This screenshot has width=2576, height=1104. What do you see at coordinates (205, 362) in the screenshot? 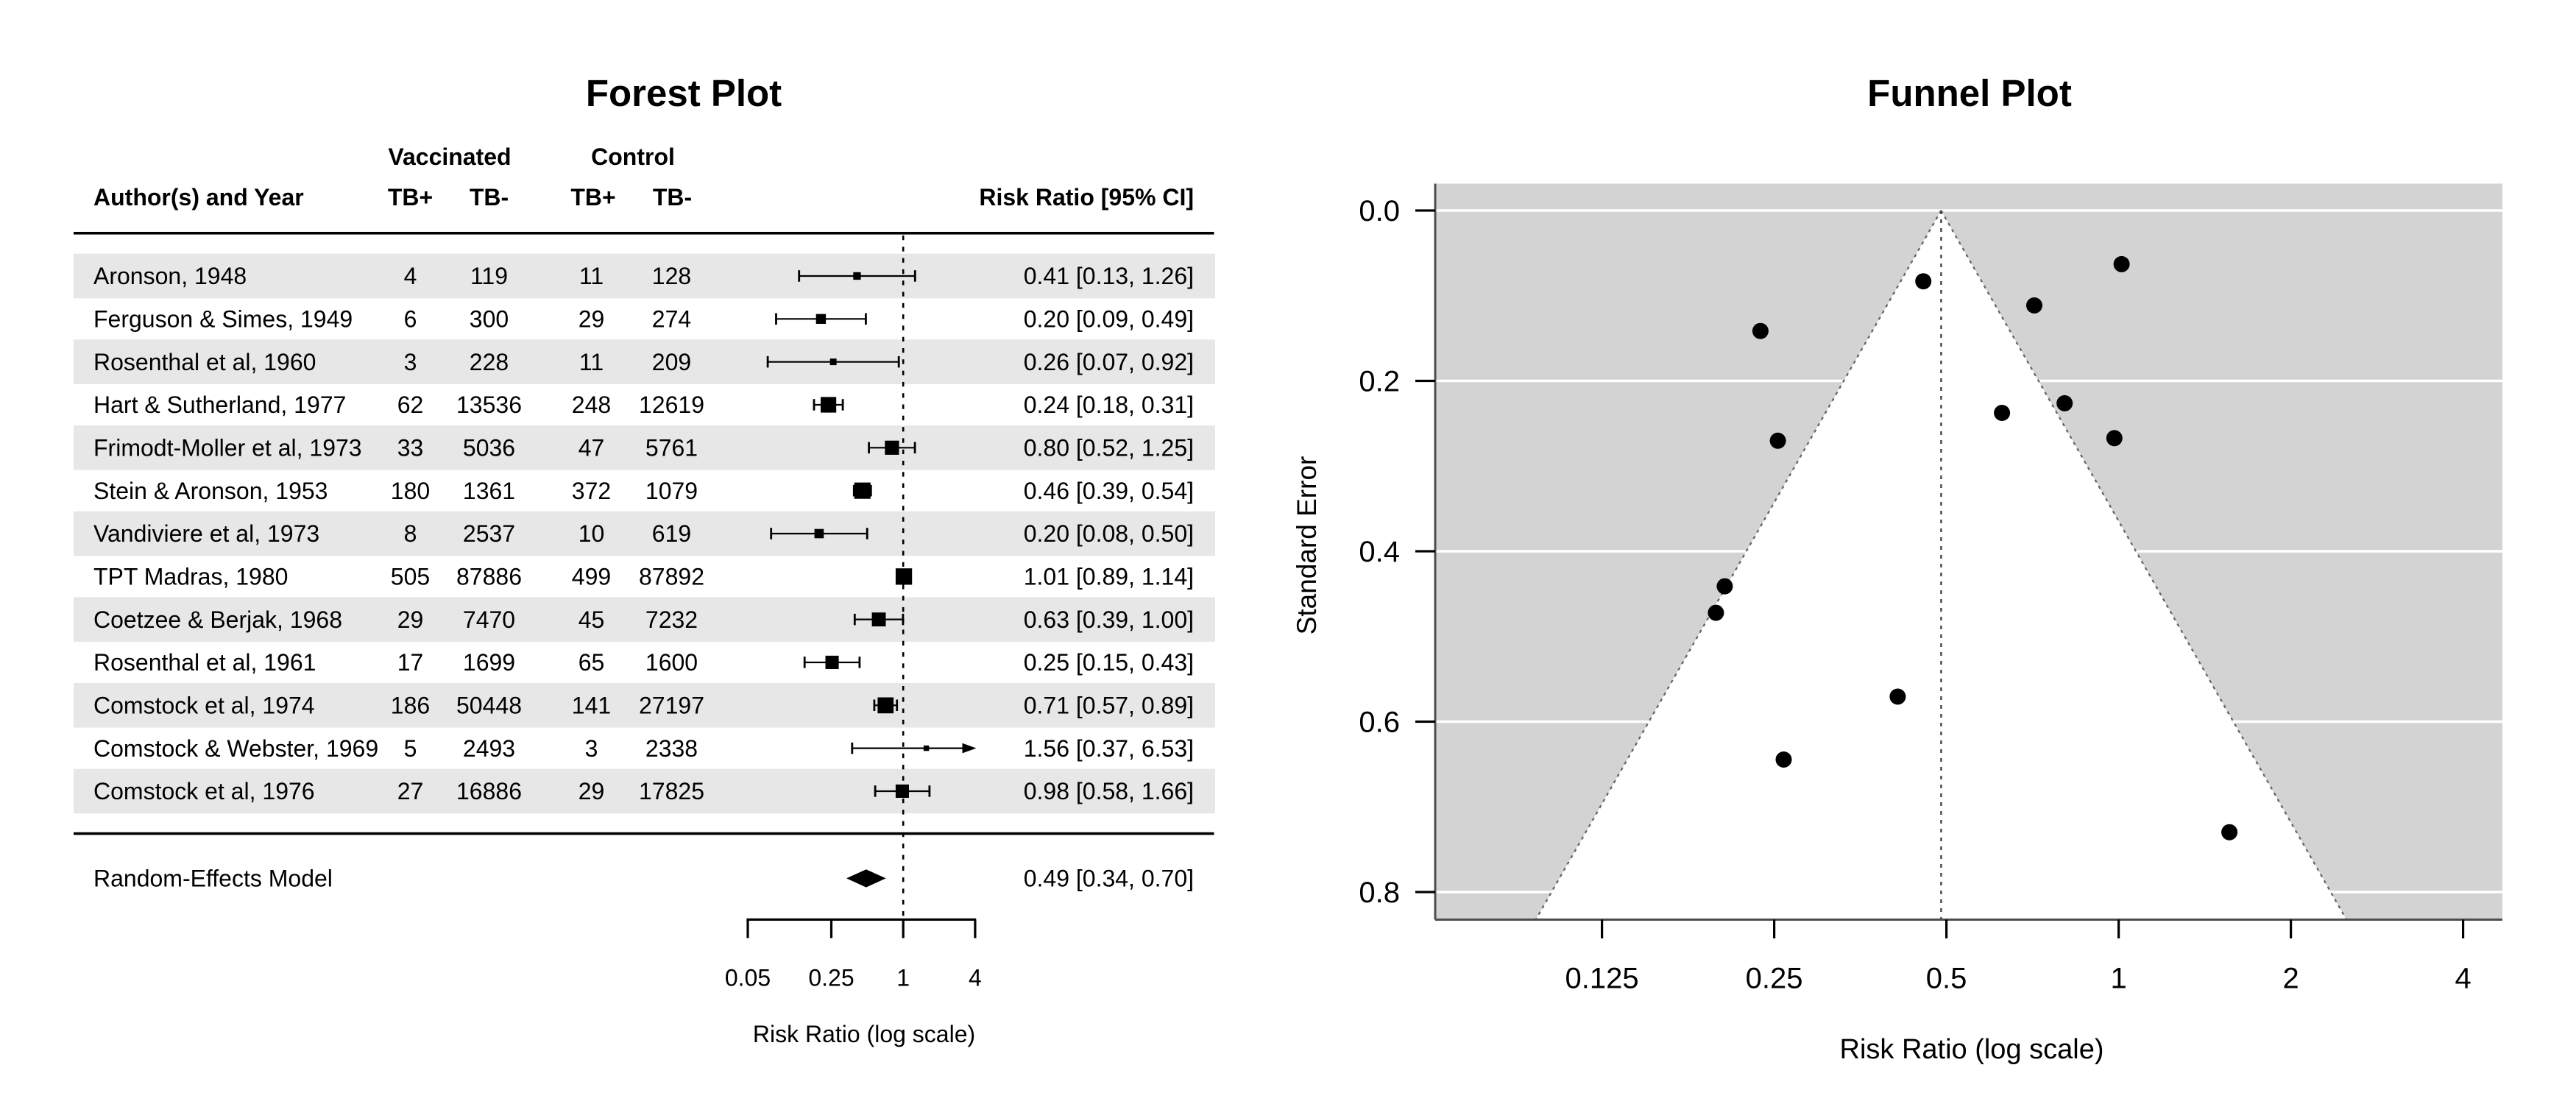
I see `svg-text: Rosenthal et al, 1960` at bounding box center [205, 362].